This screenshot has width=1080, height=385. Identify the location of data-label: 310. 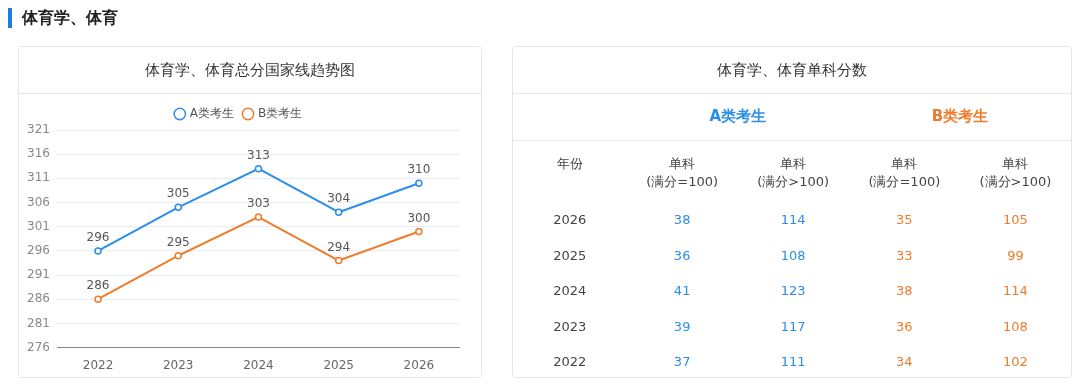
(419, 169).